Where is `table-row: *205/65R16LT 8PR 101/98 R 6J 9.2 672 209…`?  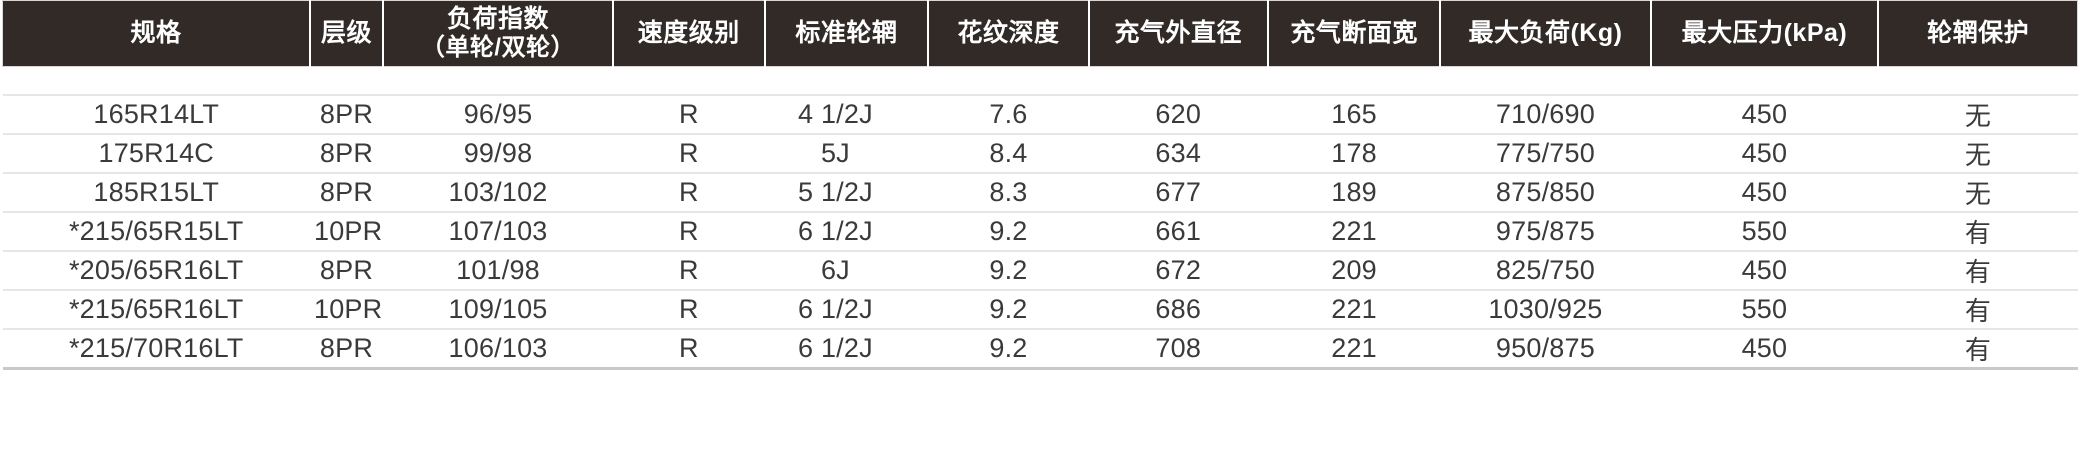
table-row: *205/65R16LT 8PR 101/98 R 6J 9.2 672 209… is located at coordinates (1040, 269).